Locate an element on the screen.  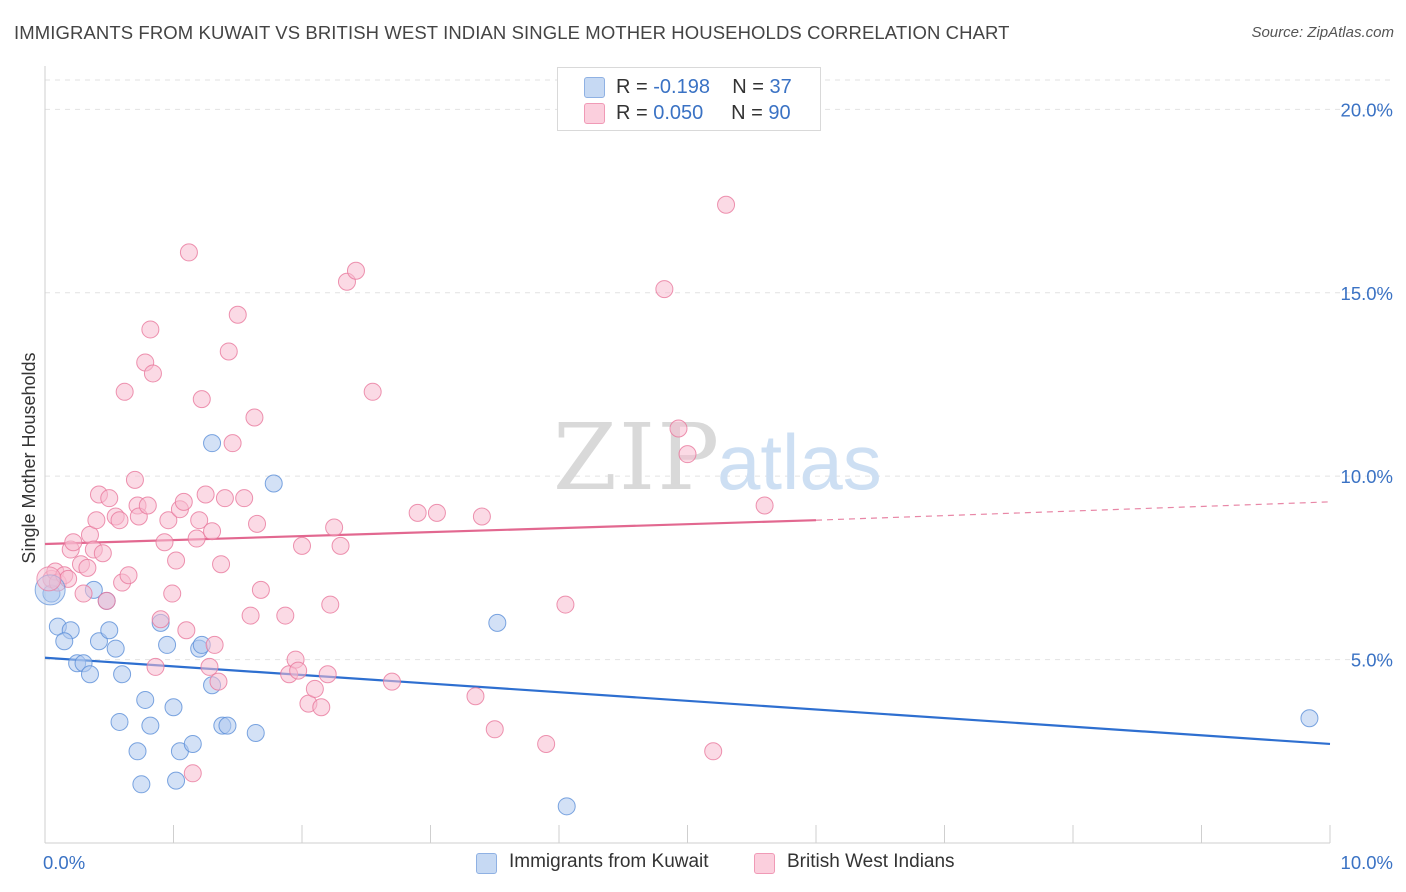
chart-source: Source: ZipAtlas.com is located at coordinates (1322, 32).